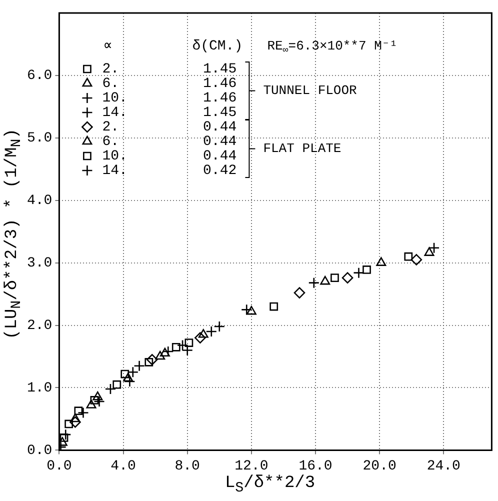  What do you see at coordinates (169, 171) in the screenshot?
I see `legend-label: 14. 0.42` at bounding box center [169, 171].